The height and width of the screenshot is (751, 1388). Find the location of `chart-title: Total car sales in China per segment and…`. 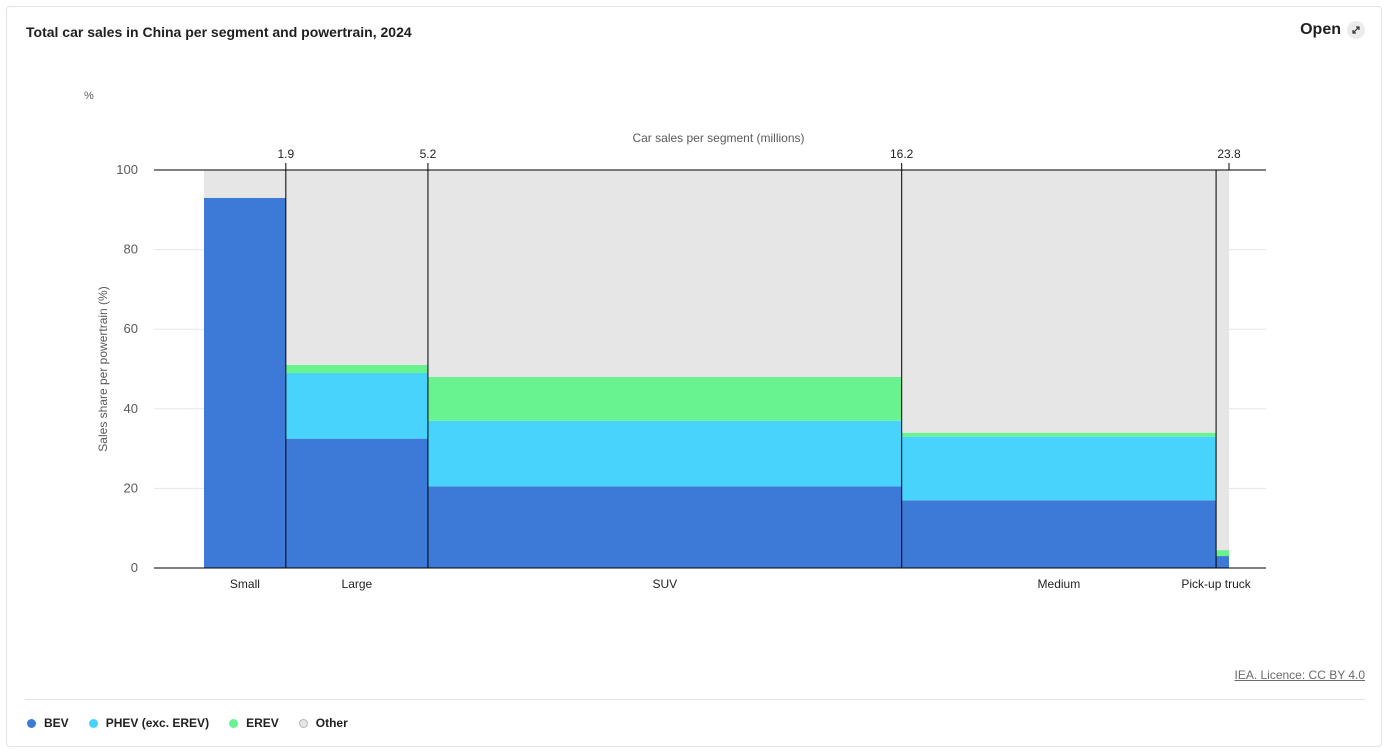

chart-title: Total car sales in China per segment and… is located at coordinates (219, 32).